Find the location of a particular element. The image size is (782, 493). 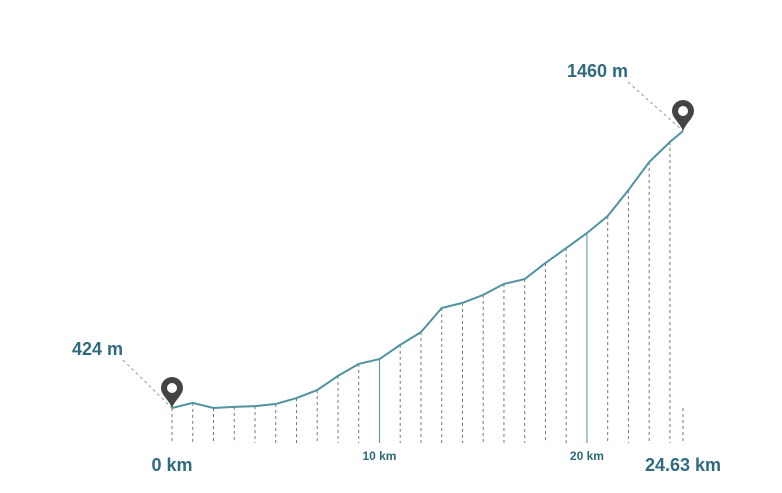

x-tick-label: 24.63 km is located at coordinates (683, 465).